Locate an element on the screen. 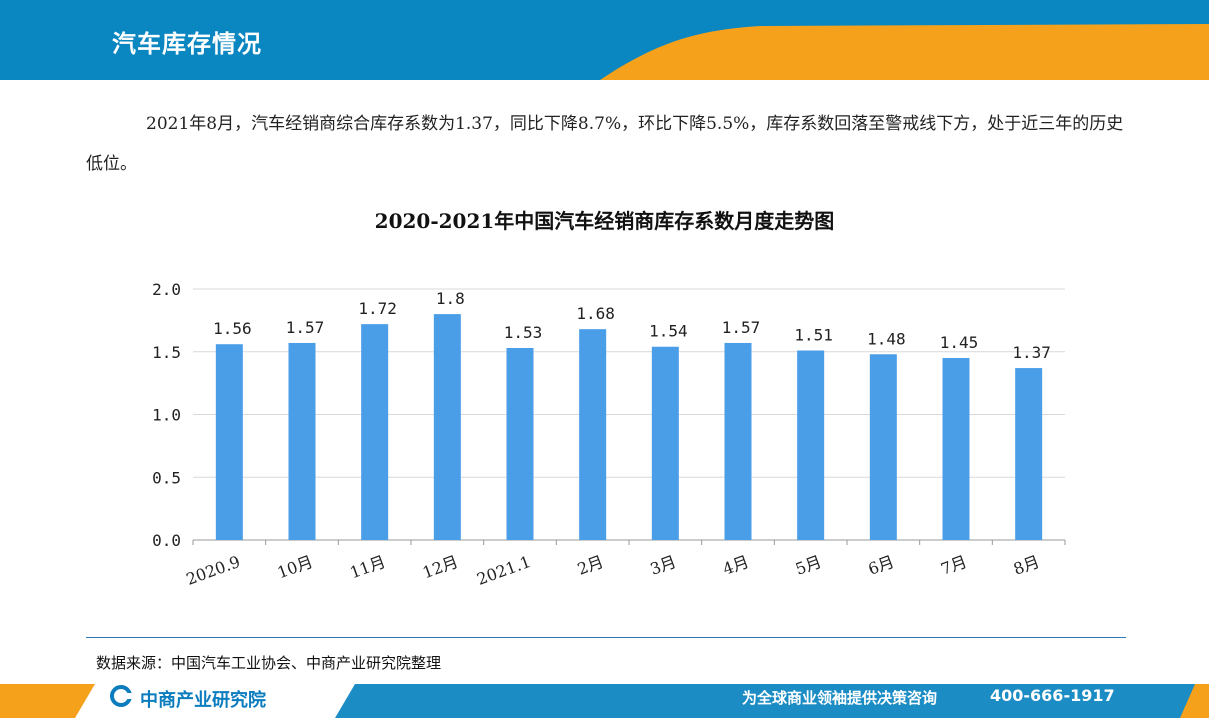 This screenshot has height=718, width=1209. data-label: 1.51 is located at coordinates (813, 334).